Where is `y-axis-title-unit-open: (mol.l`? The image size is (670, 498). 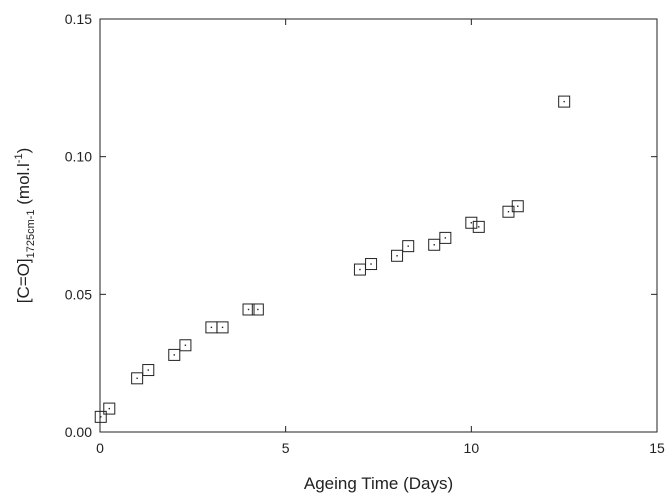 y-axis-title-unit-open: (mol.l is located at coordinates (23, 186).